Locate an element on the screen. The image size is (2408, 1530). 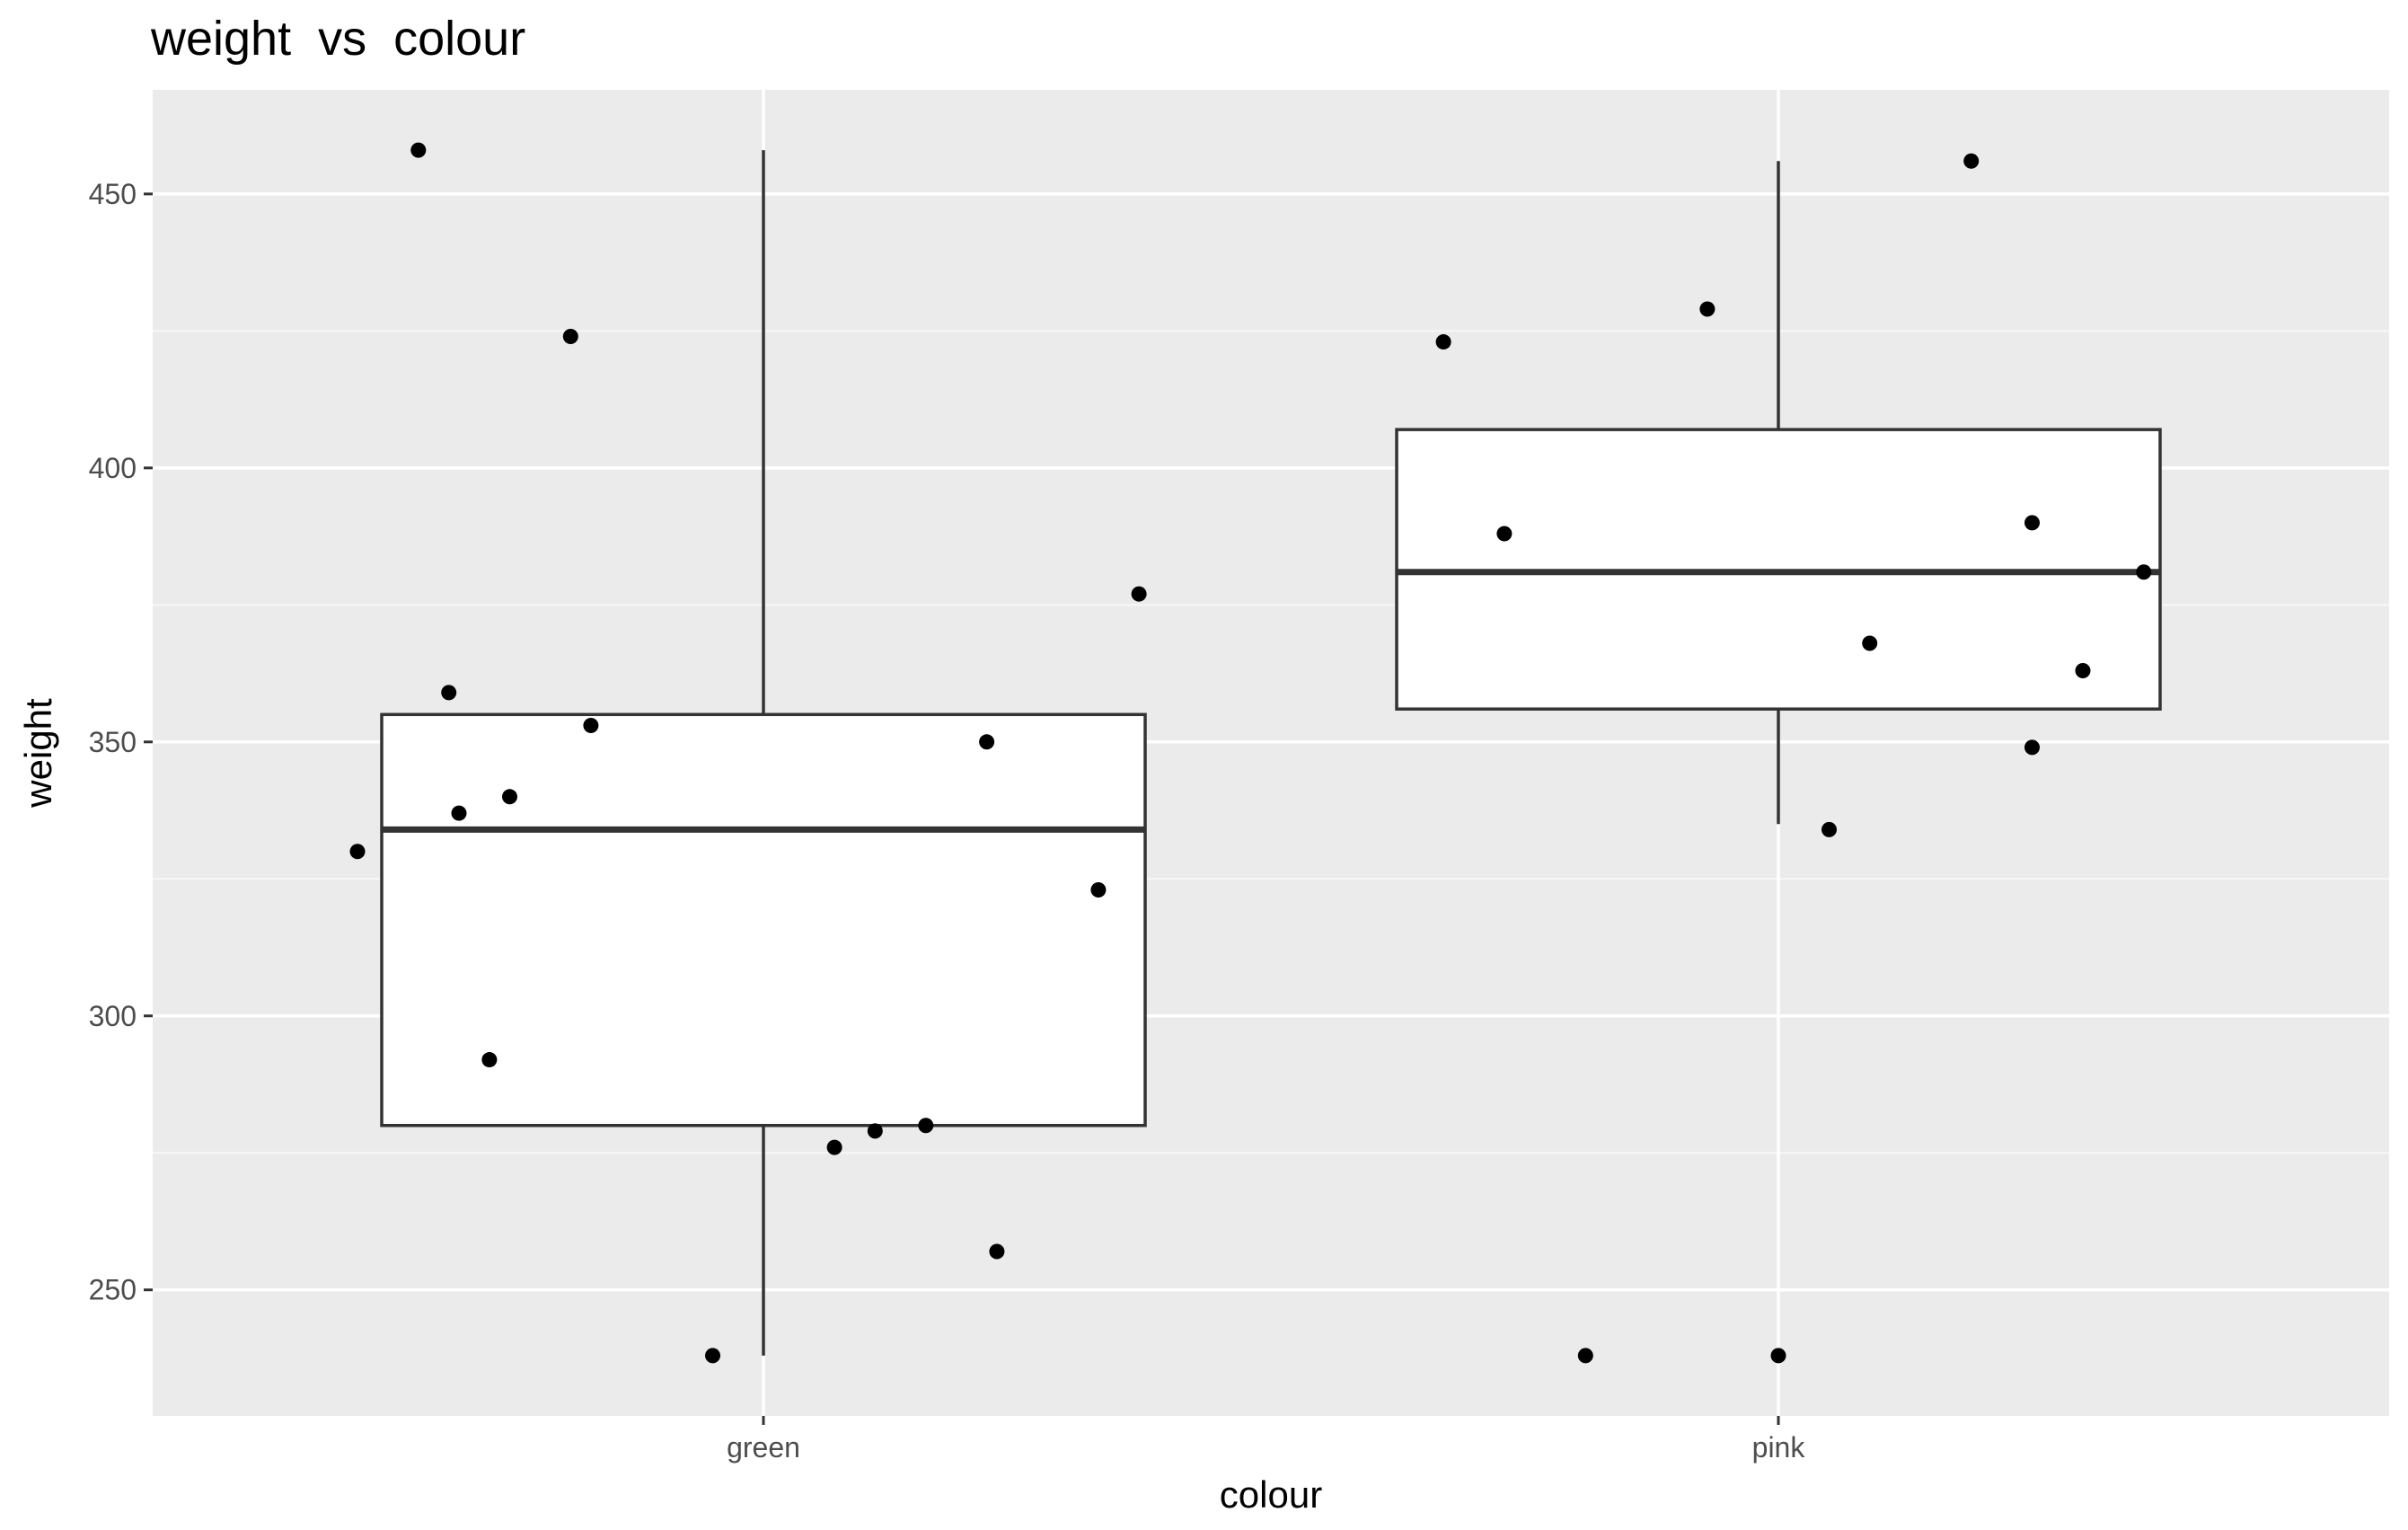
x-tick-label: green is located at coordinates (764, 1447).